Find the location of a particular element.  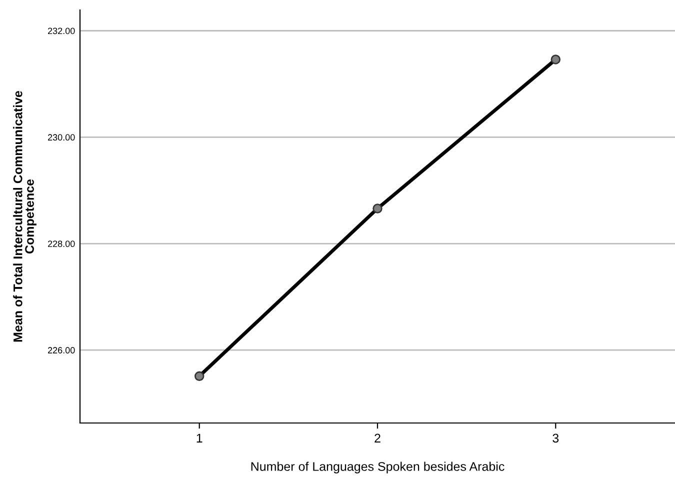

y-tick-label: 230.00 is located at coordinates (61, 137).